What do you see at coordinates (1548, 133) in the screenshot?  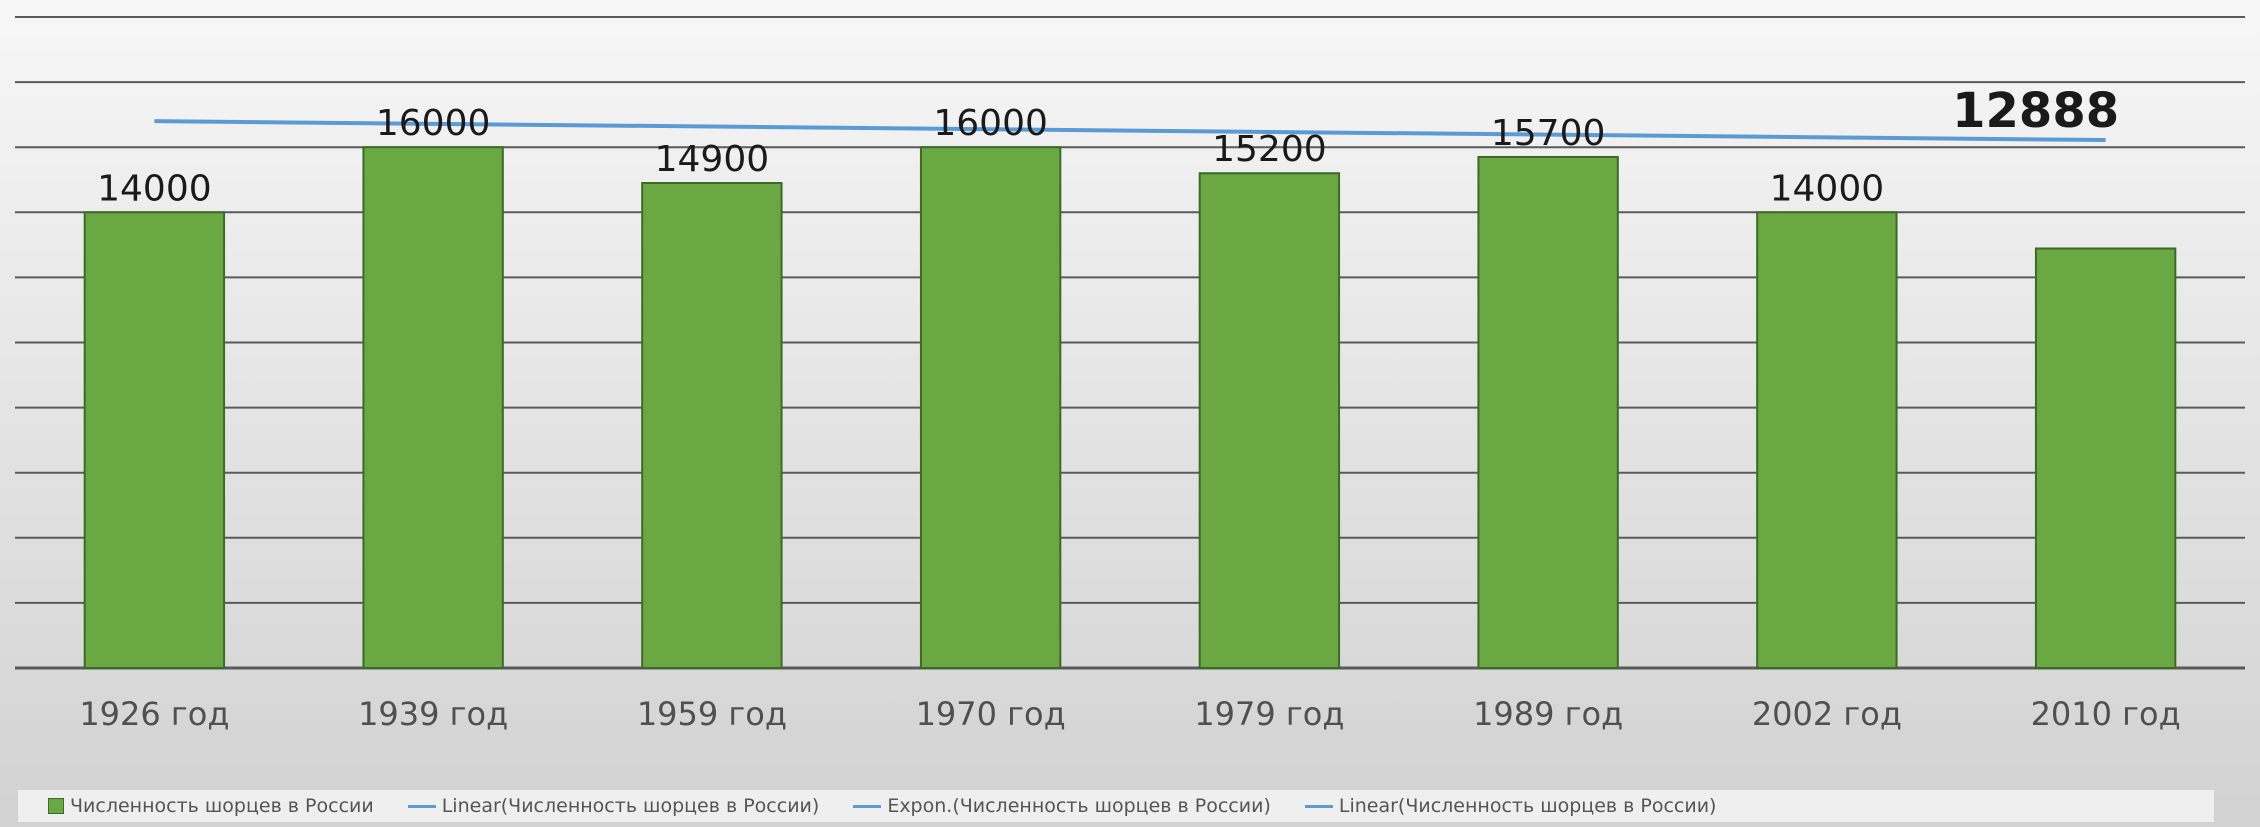 I see `data-label: 15700` at bounding box center [1548, 133].